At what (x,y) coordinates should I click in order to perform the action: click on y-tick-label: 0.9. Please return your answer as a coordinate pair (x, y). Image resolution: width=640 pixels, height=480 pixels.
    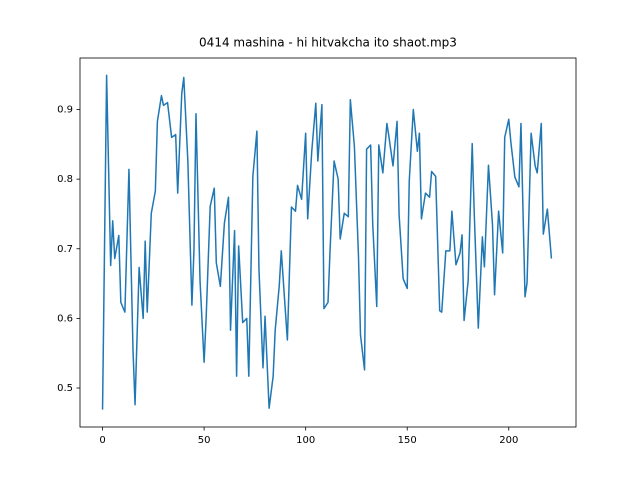
    Looking at the image, I should click on (65, 110).